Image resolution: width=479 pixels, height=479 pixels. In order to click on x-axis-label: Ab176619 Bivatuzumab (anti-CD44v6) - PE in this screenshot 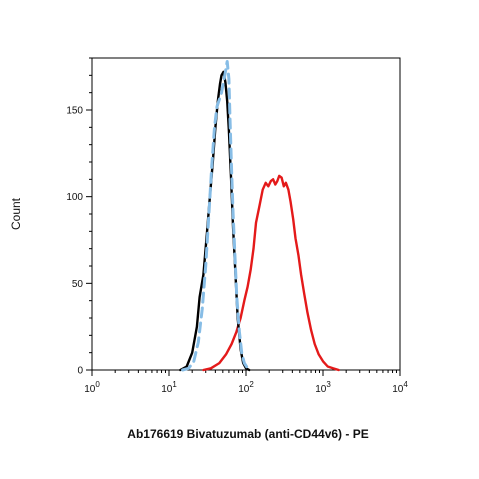, I will do `click(247, 434)`.